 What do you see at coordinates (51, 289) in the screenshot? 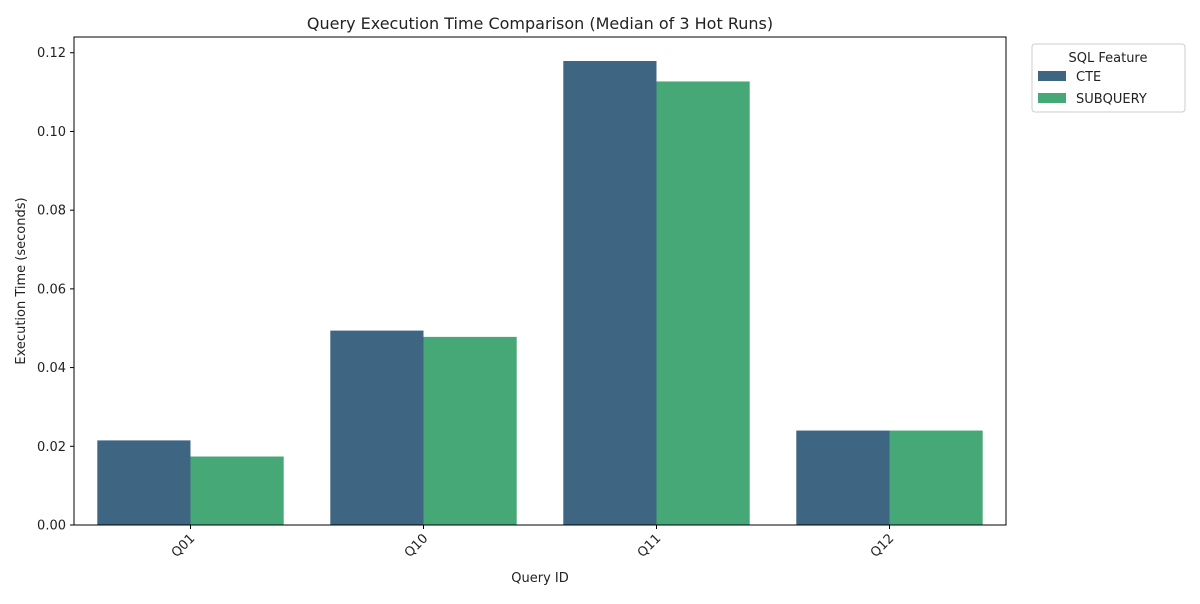
I see `y-tick-label: 0.06` at bounding box center [51, 289].